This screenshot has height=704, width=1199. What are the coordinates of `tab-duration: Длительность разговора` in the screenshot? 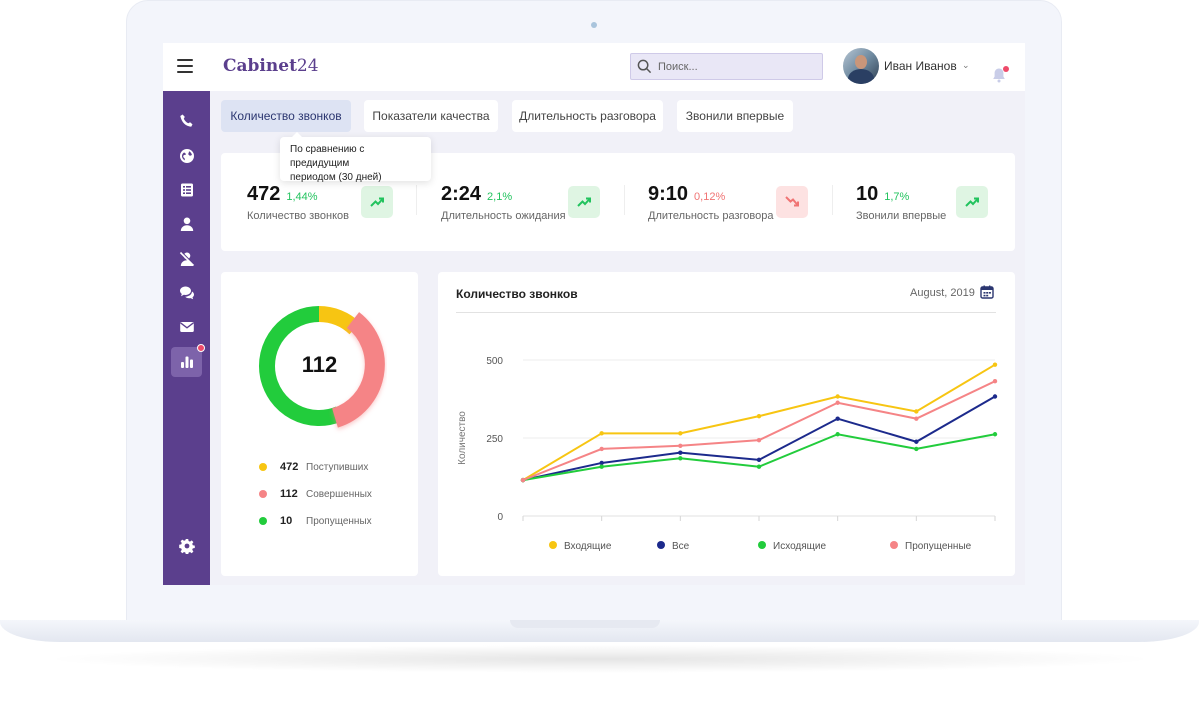 It's located at (587, 116).